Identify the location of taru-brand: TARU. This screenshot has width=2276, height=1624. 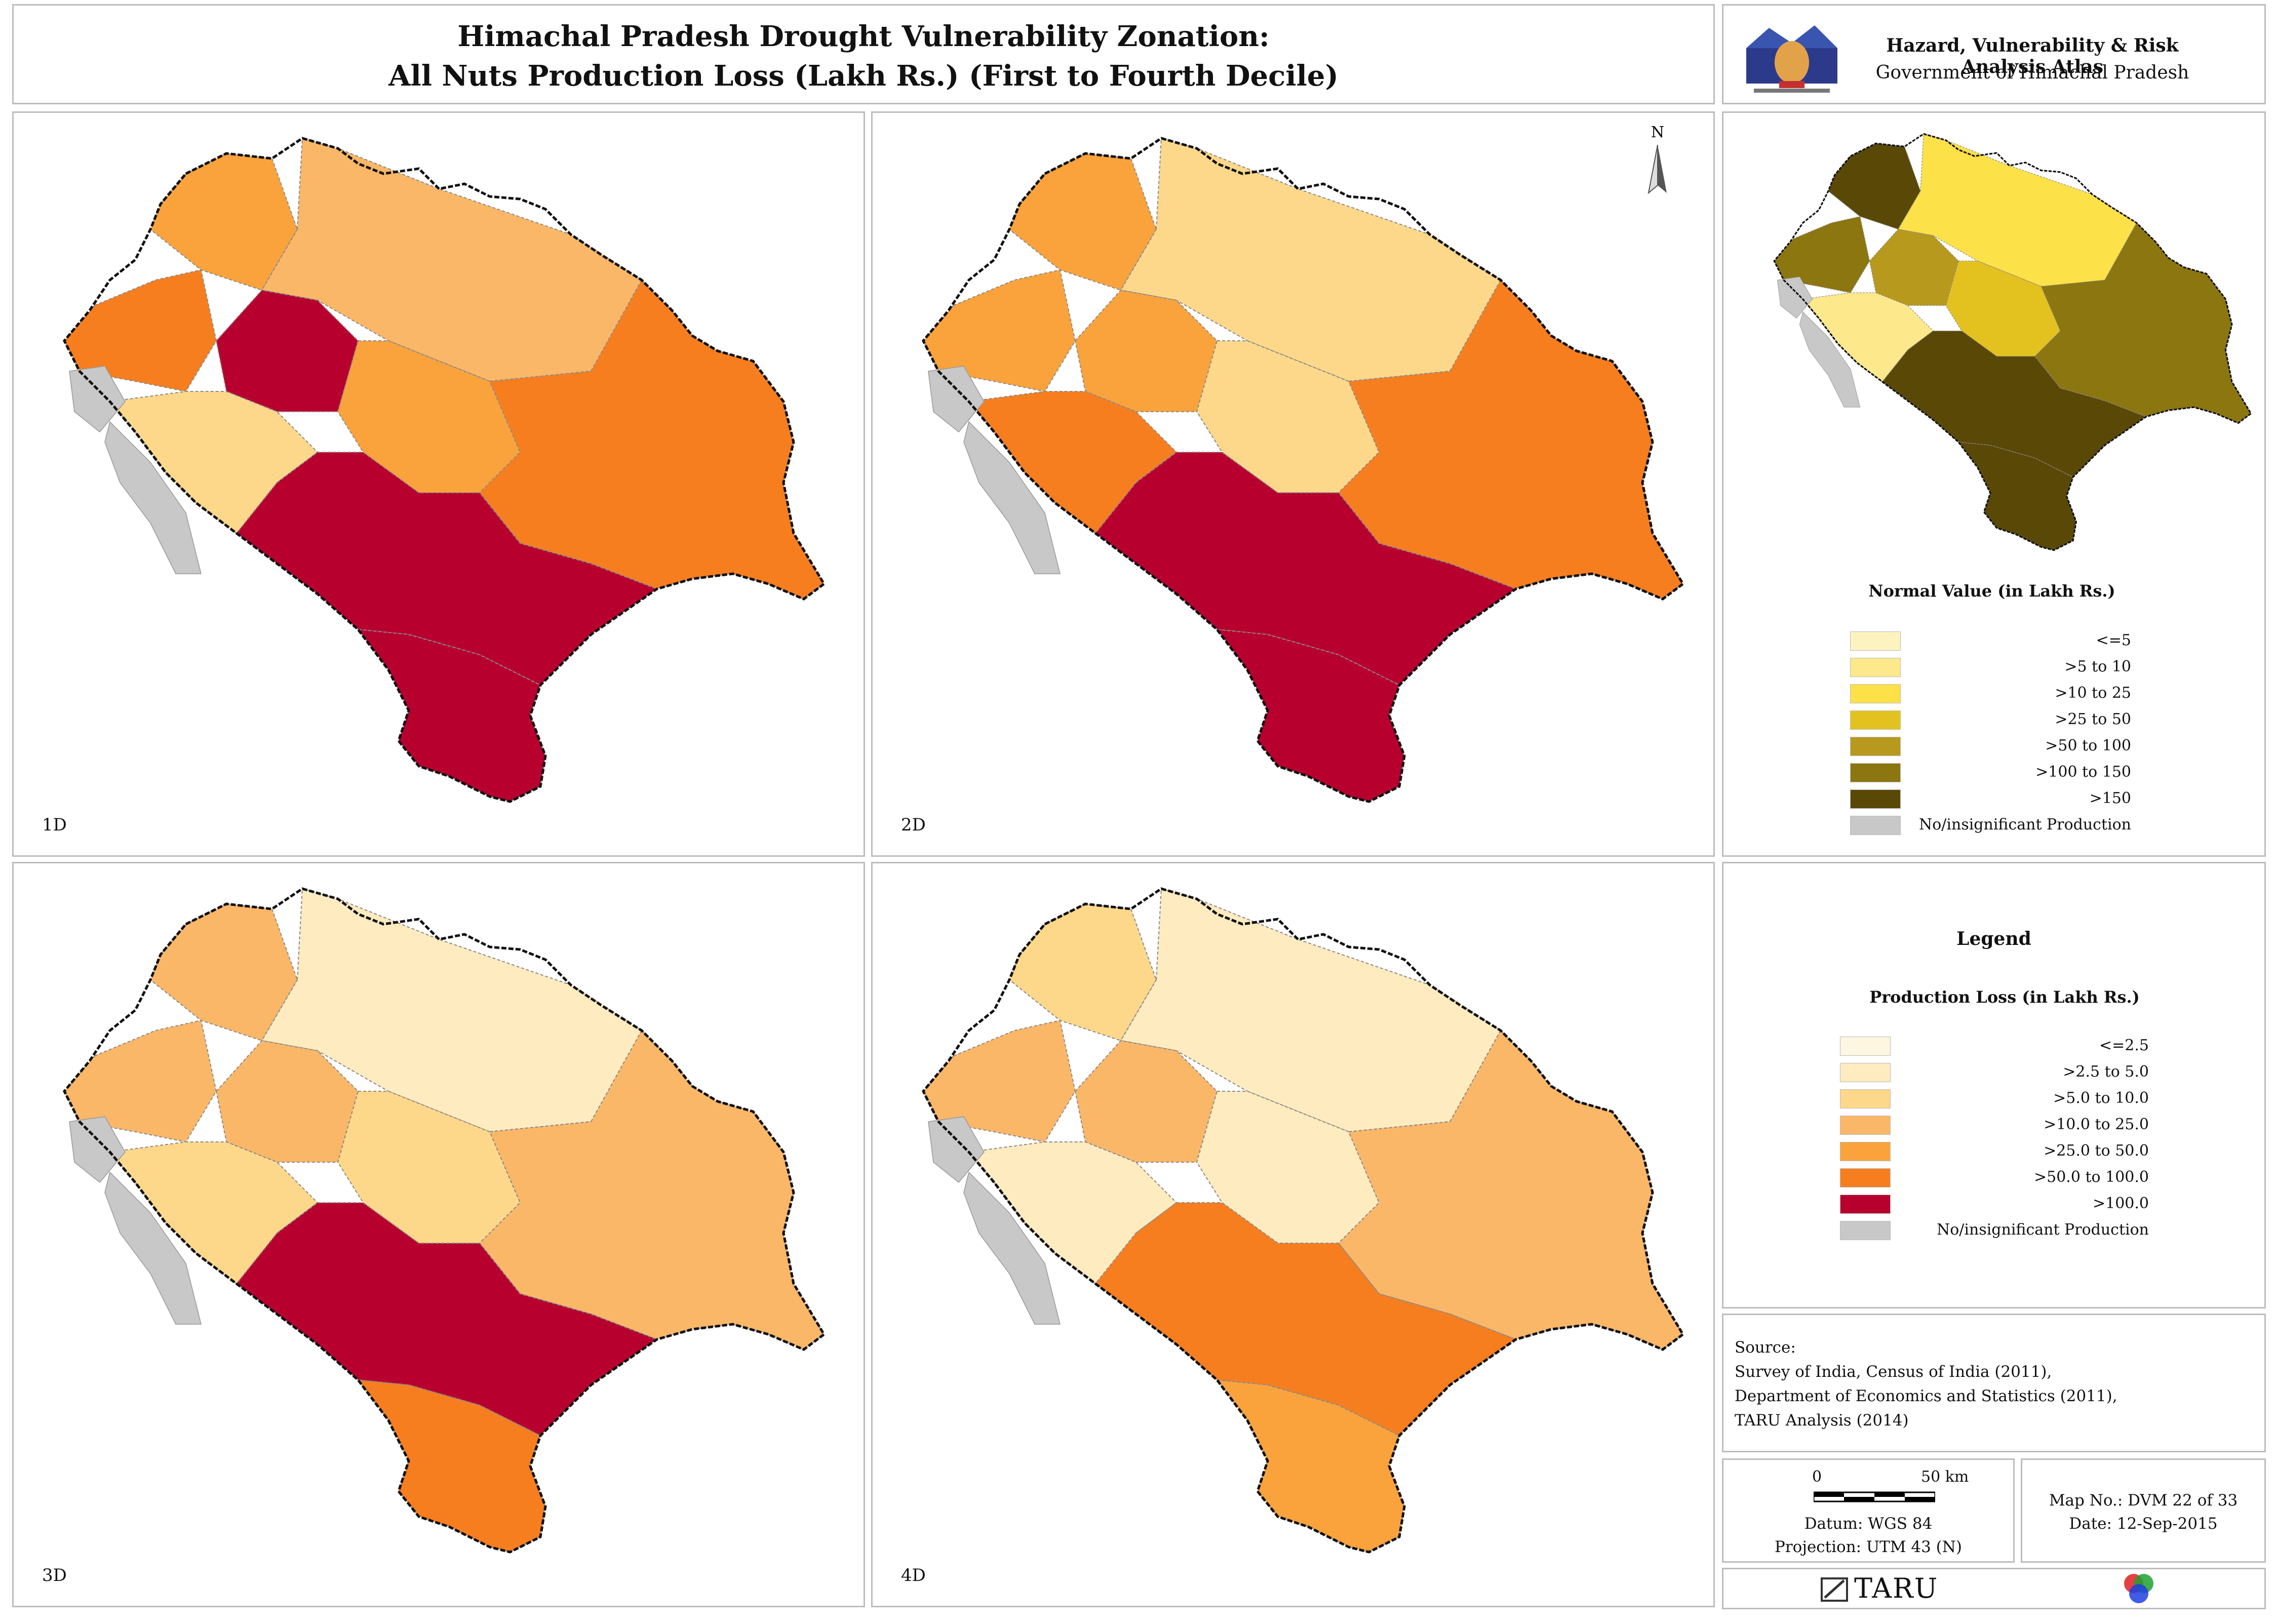
(1896, 1588).